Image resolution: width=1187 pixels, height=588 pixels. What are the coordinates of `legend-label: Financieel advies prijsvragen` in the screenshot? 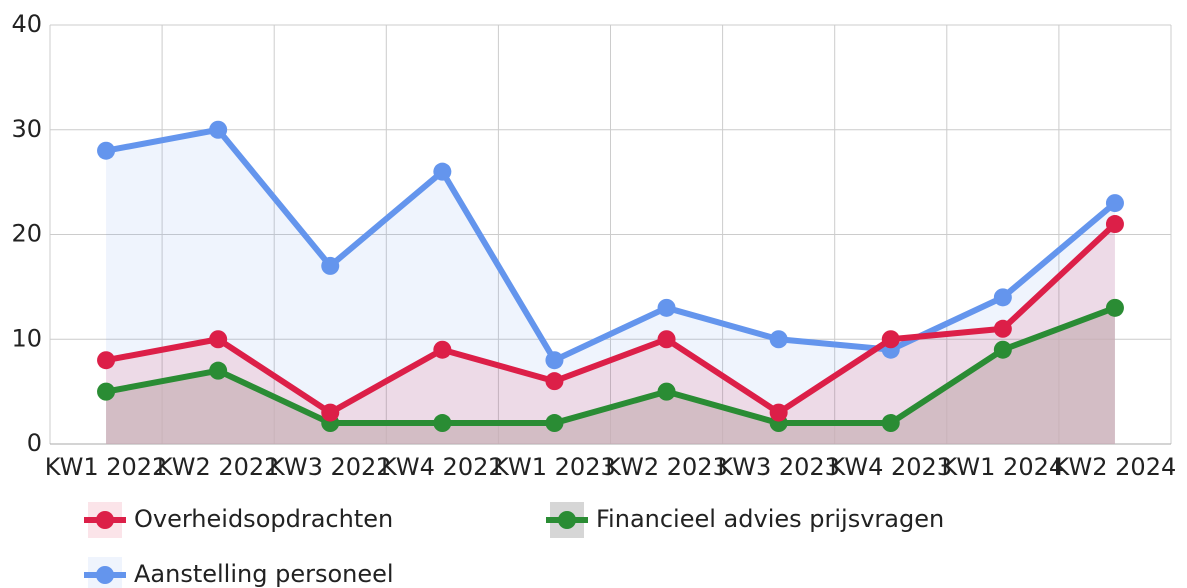 It's located at (770, 519).